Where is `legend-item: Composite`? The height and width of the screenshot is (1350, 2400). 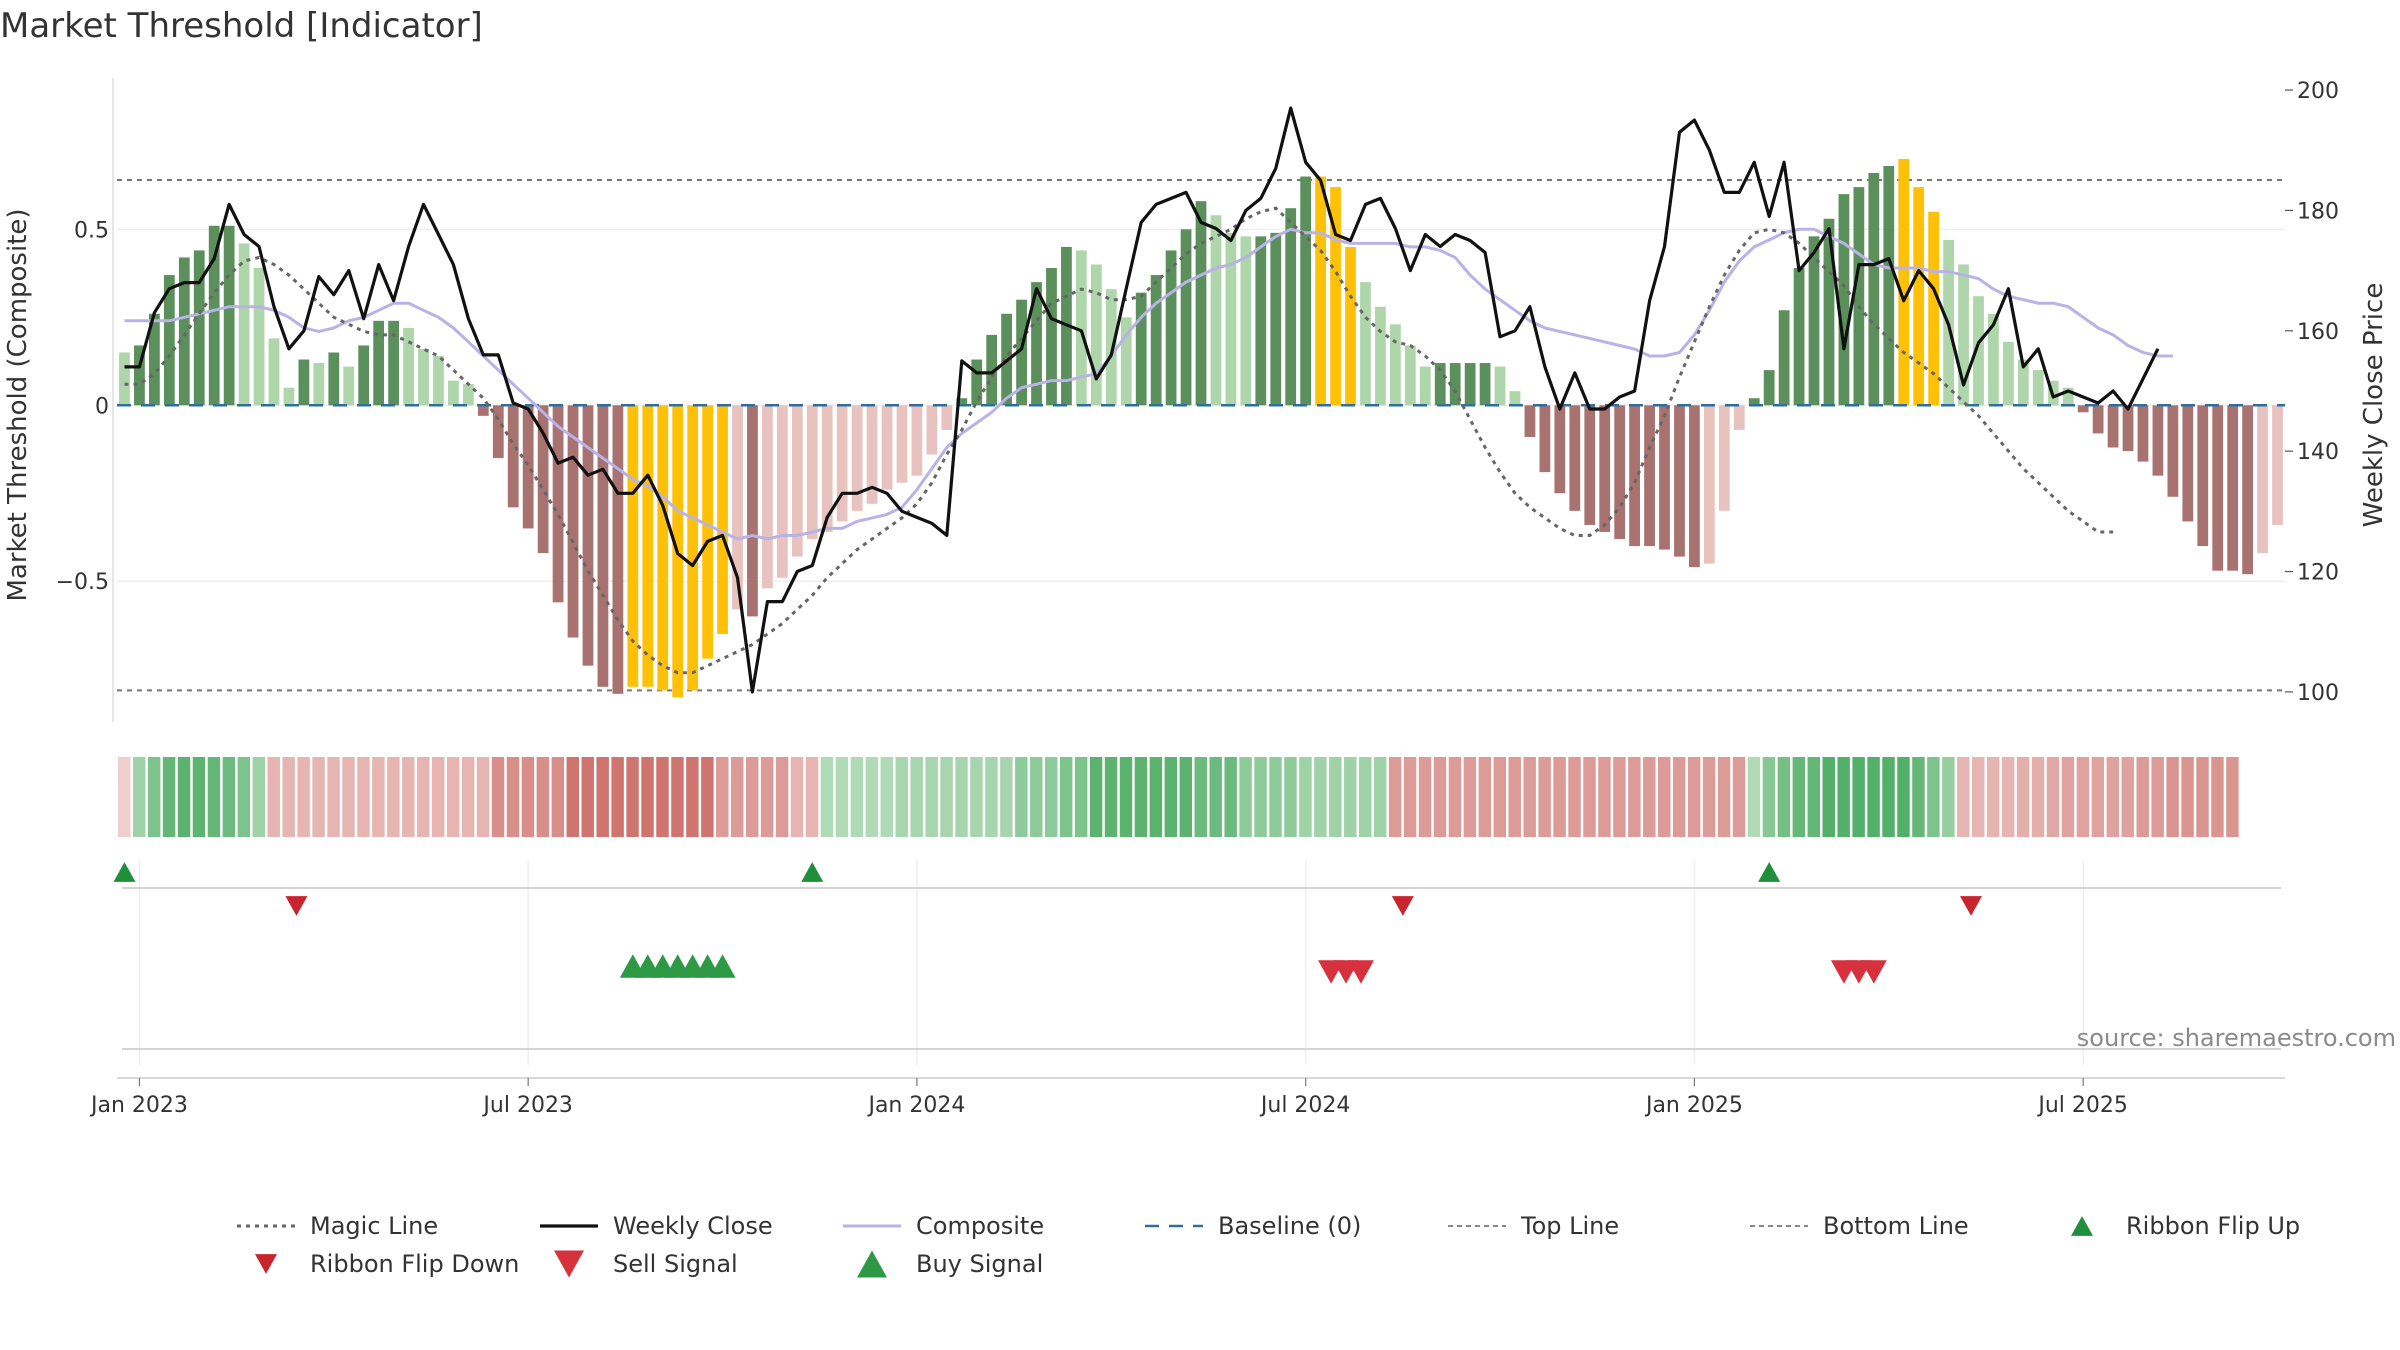 legend-item: Composite is located at coordinates (943, 1226).